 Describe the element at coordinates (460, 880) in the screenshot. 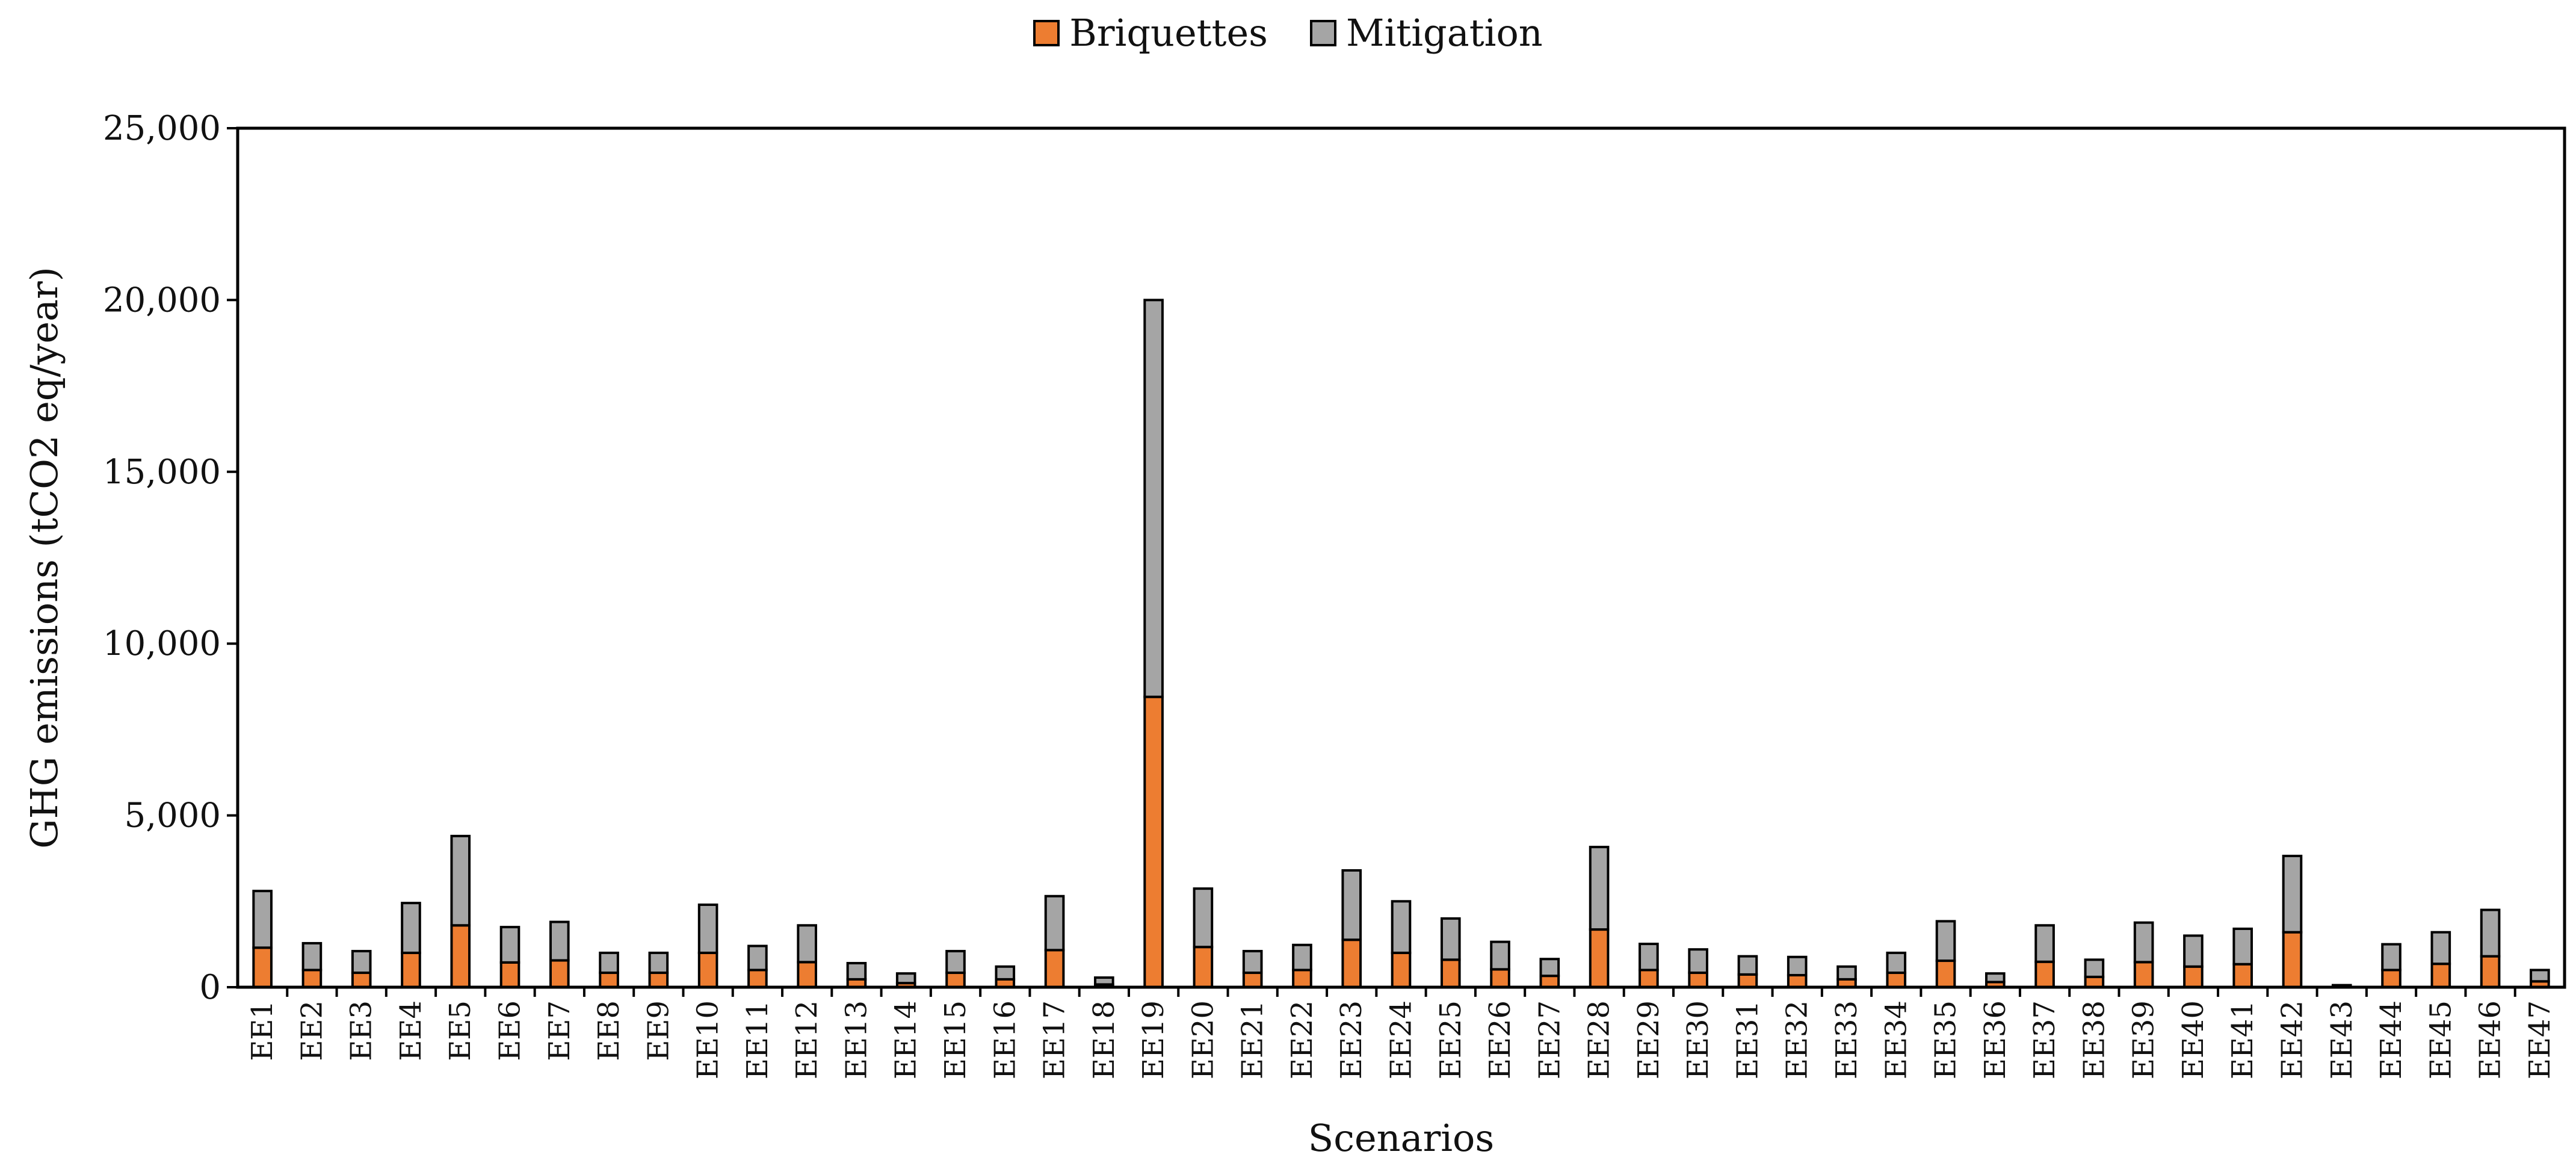

I see `bar-mitigation-ee5` at that location.